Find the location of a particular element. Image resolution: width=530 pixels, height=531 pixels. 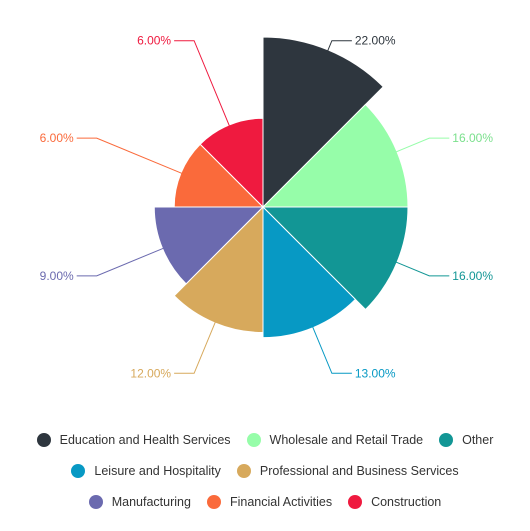

legend-label: Education and Health Services is located at coordinates (145, 439).